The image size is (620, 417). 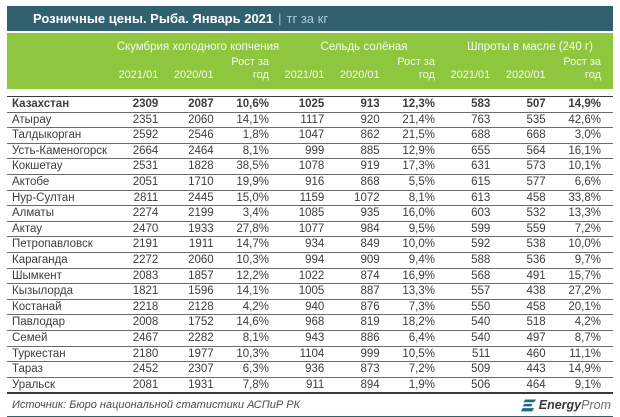 What do you see at coordinates (61, 214) in the screenshot?
I see `region-cell: Алматы` at bounding box center [61, 214].